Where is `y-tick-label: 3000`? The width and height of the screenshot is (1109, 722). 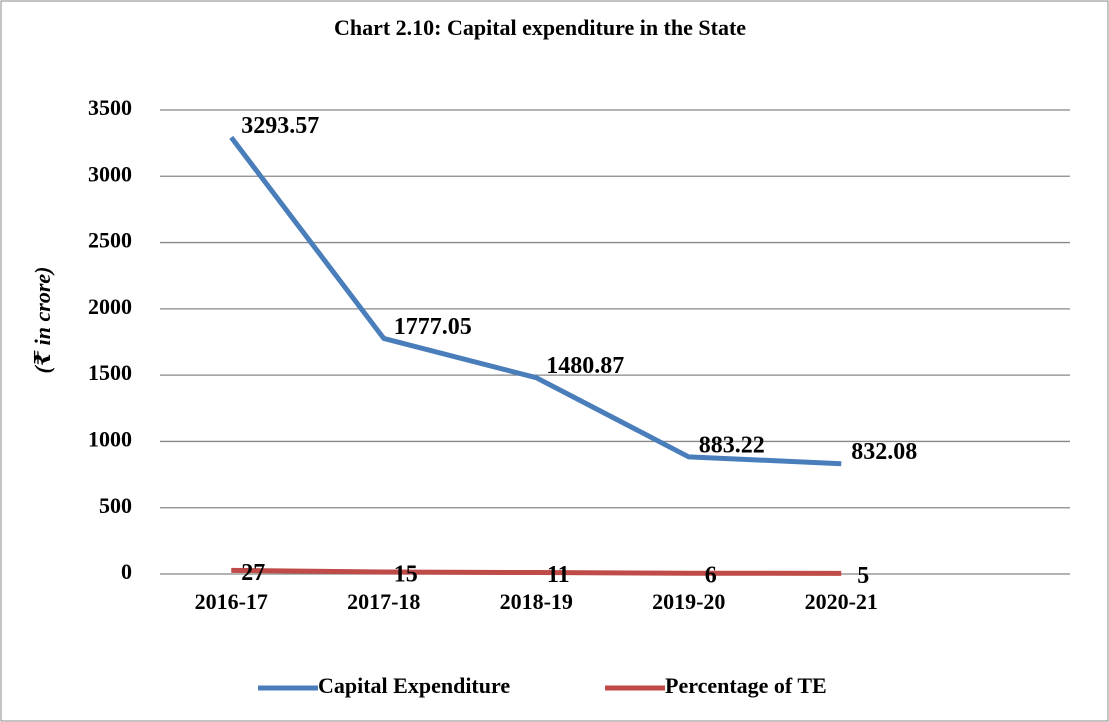
y-tick-label: 3000 is located at coordinates (110, 173).